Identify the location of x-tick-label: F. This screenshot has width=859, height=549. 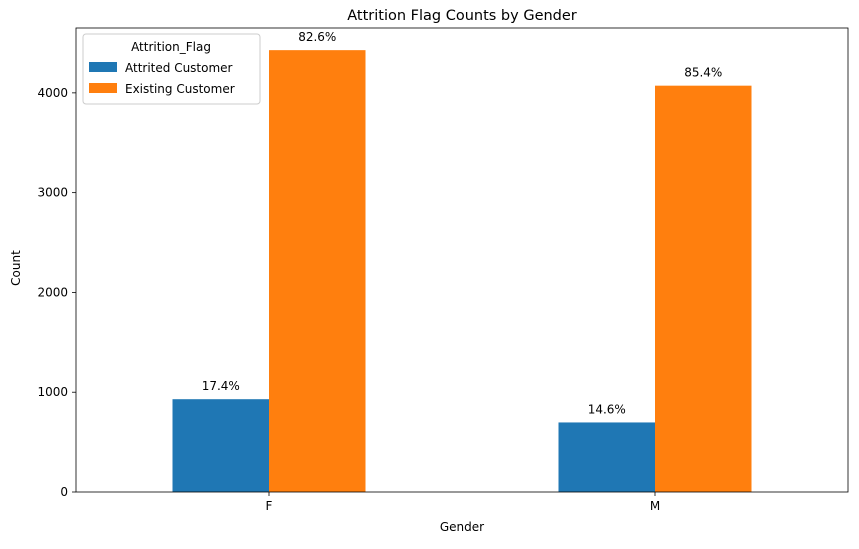
(269, 506).